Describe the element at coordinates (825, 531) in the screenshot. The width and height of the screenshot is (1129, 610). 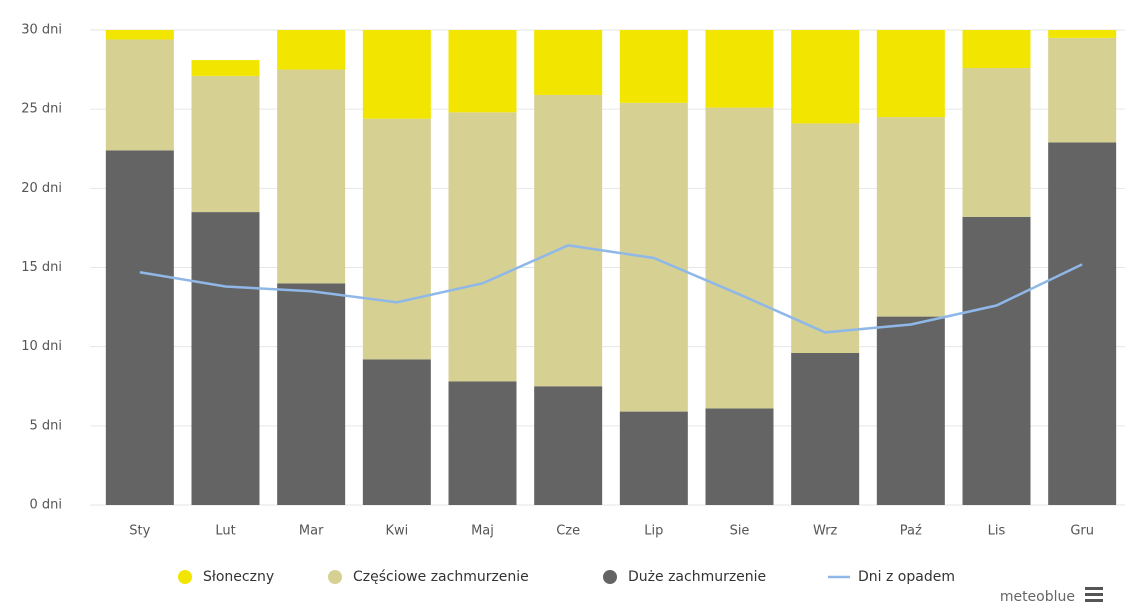
I see `x-tick-label: Wrz` at that location.